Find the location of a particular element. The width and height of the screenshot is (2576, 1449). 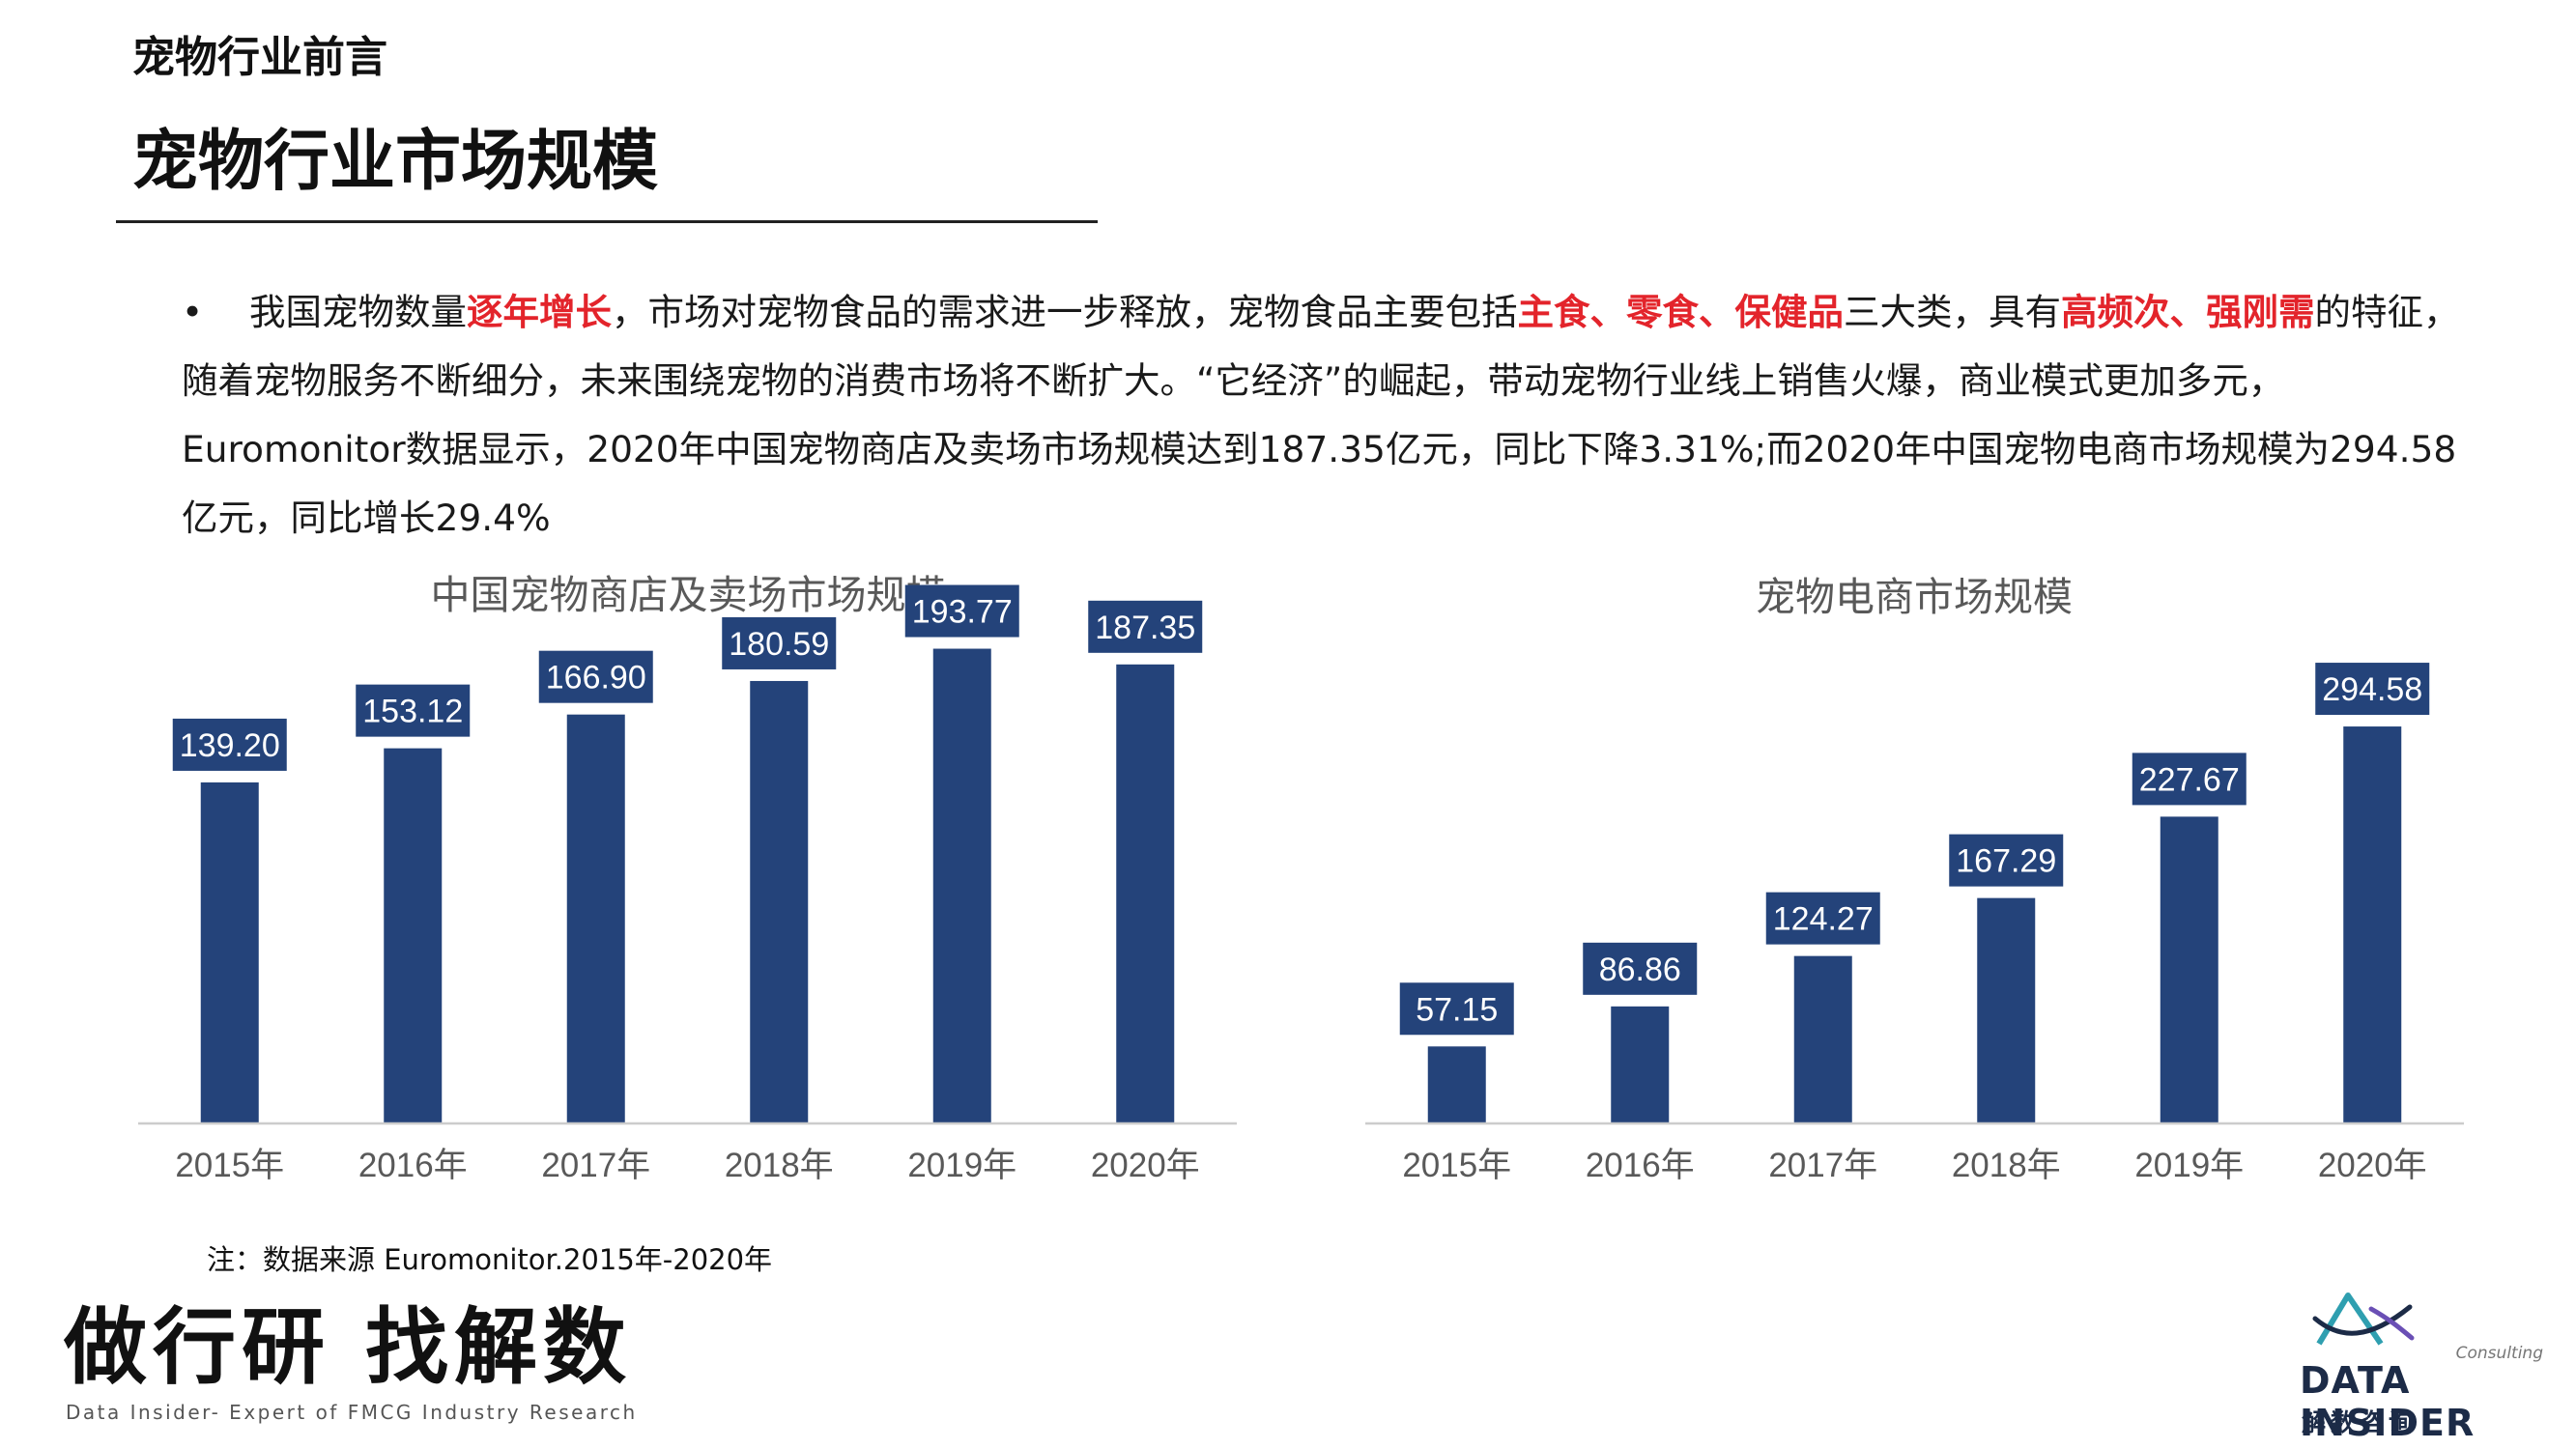

highlight-food-types: 主食、零食、保健品 is located at coordinates (1681, 312).